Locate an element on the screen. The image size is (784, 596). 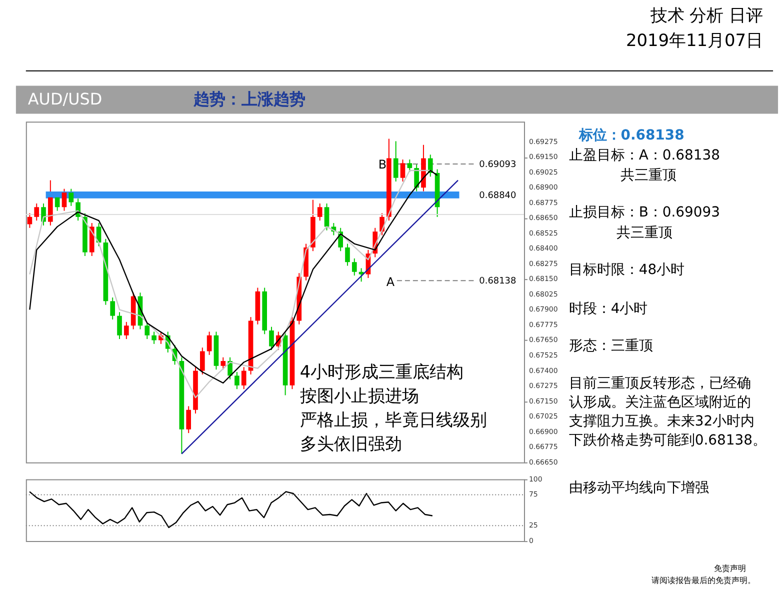
text: 技术 分析 日评 is located at coordinates (706, 15).